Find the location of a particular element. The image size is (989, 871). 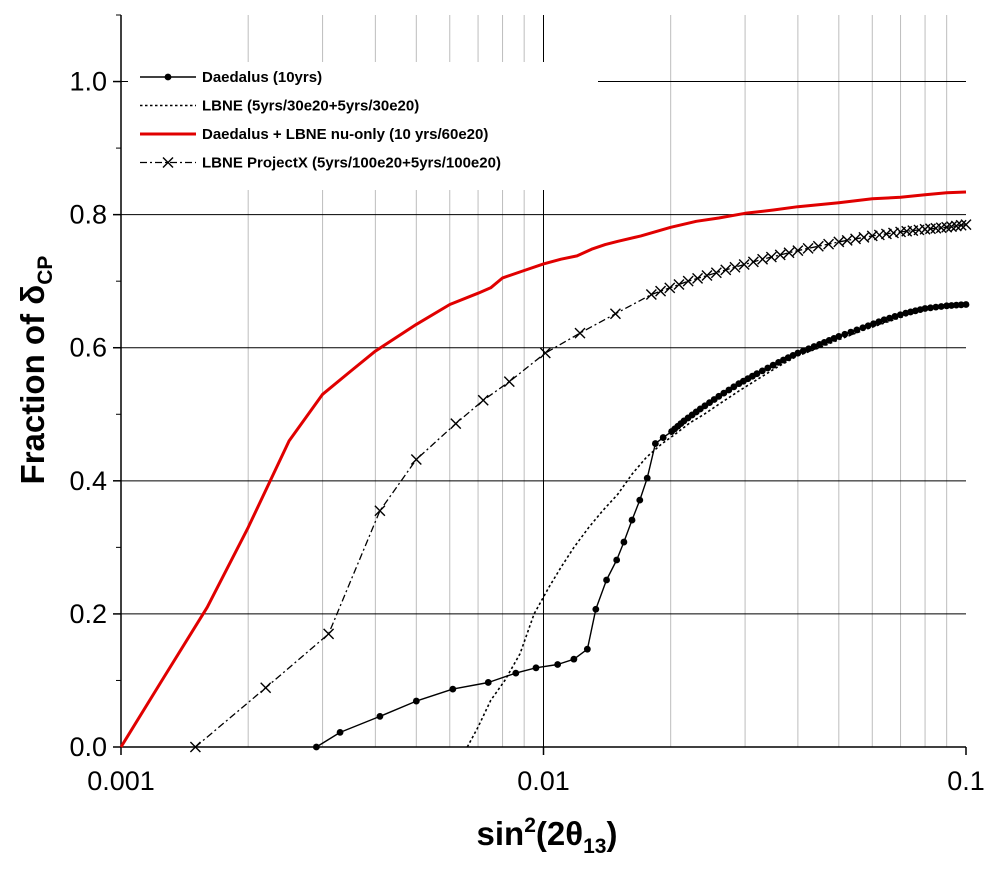

legend-item: LBNE ProjectX (5yrs/100e20+5yrs/100e20) is located at coordinates (320, 163).